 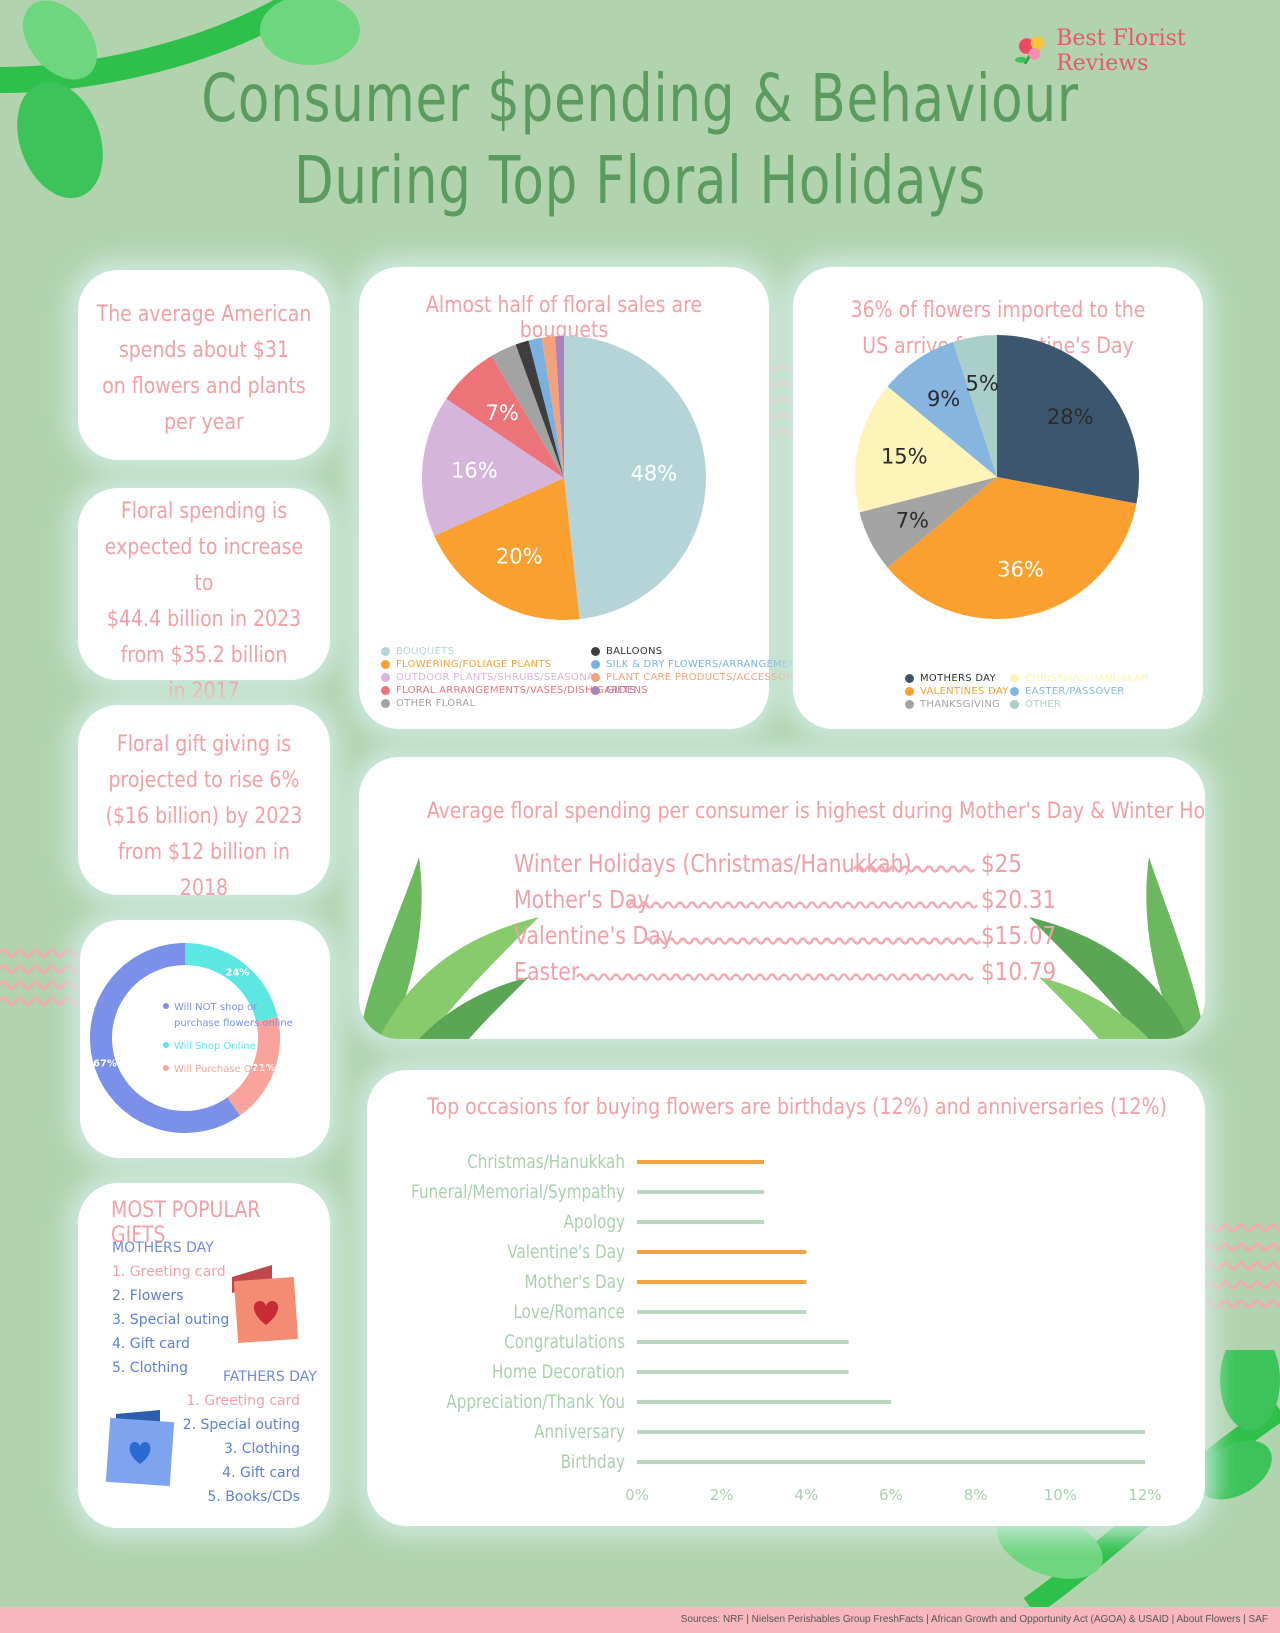 What do you see at coordinates (582, 899) in the screenshot?
I see `spending-label: Mother's Day` at bounding box center [582, 899].